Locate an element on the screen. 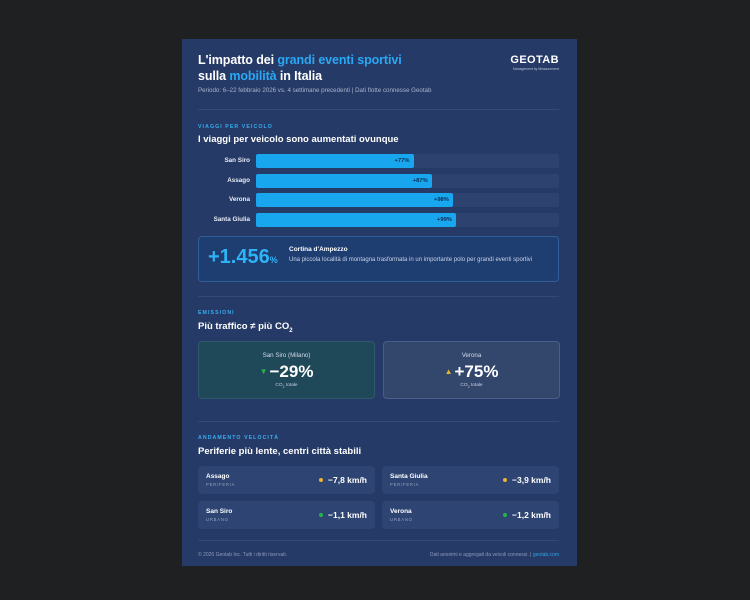 This screenshot has height=600, width=750. bar-label: San Siro is located at coordinates (237, 160).